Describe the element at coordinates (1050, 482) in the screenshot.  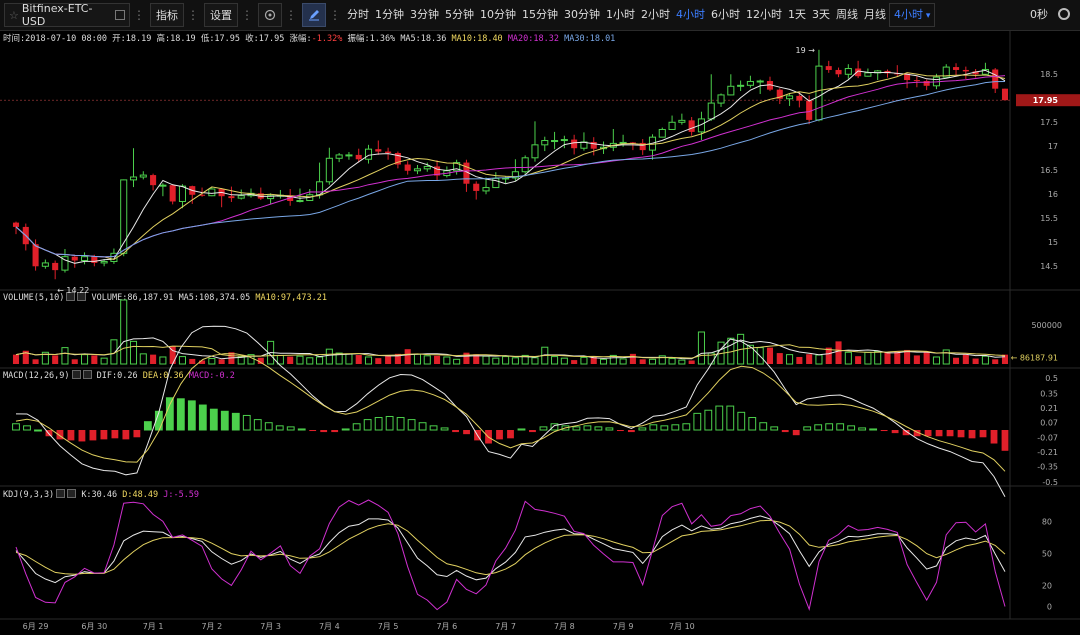
I see `macd-tick-label: -0.5` at that location.